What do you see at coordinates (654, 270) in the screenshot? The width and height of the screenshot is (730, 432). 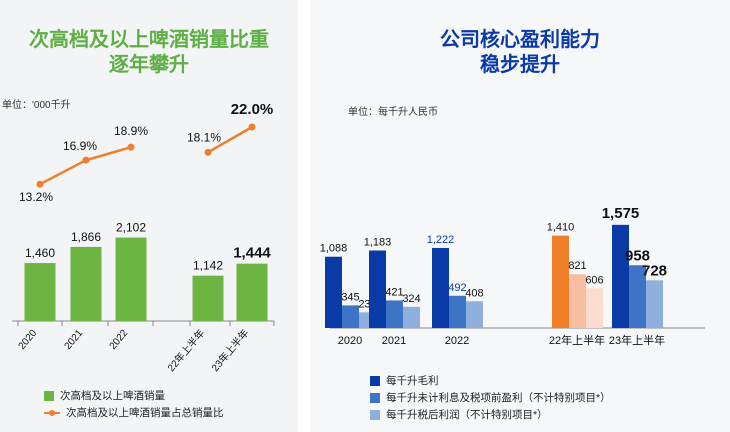 I see `bar-value-label: 728` at bounding box center [654, 270].